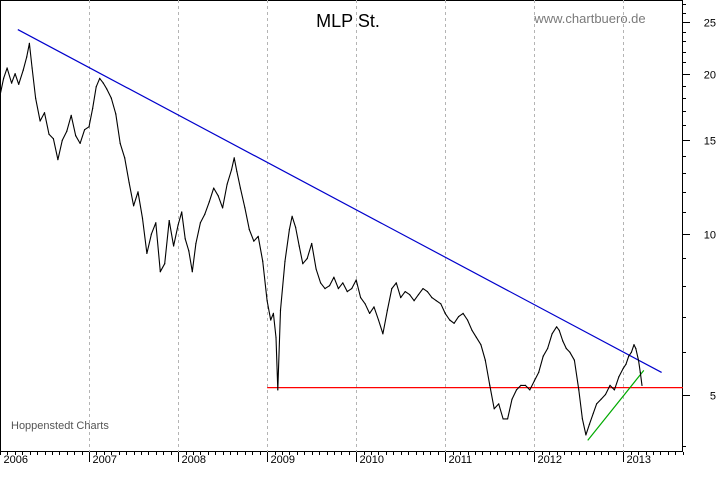 The height and width of the screenshot is (496, 723). I want to click on y-tick-label-10: 10, so click(710, 236).